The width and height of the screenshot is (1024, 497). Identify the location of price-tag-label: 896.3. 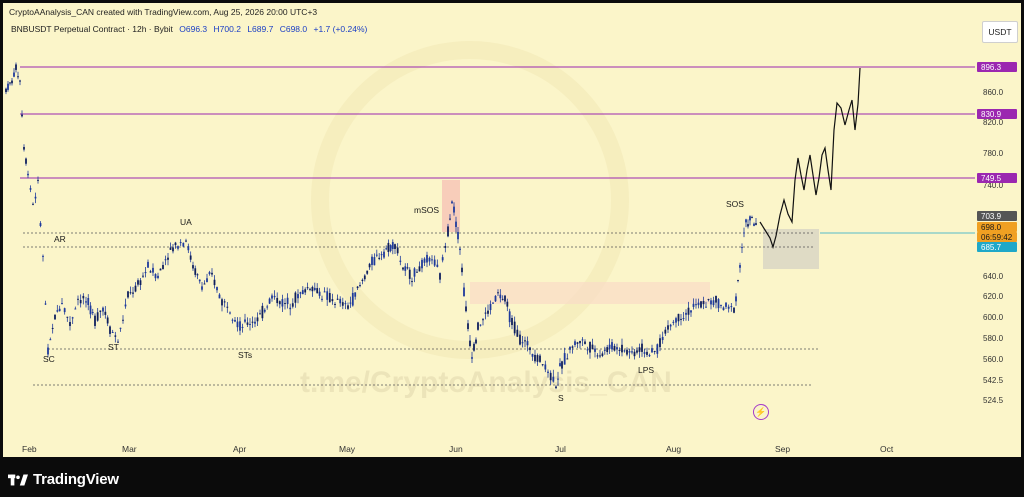
(991, 67).